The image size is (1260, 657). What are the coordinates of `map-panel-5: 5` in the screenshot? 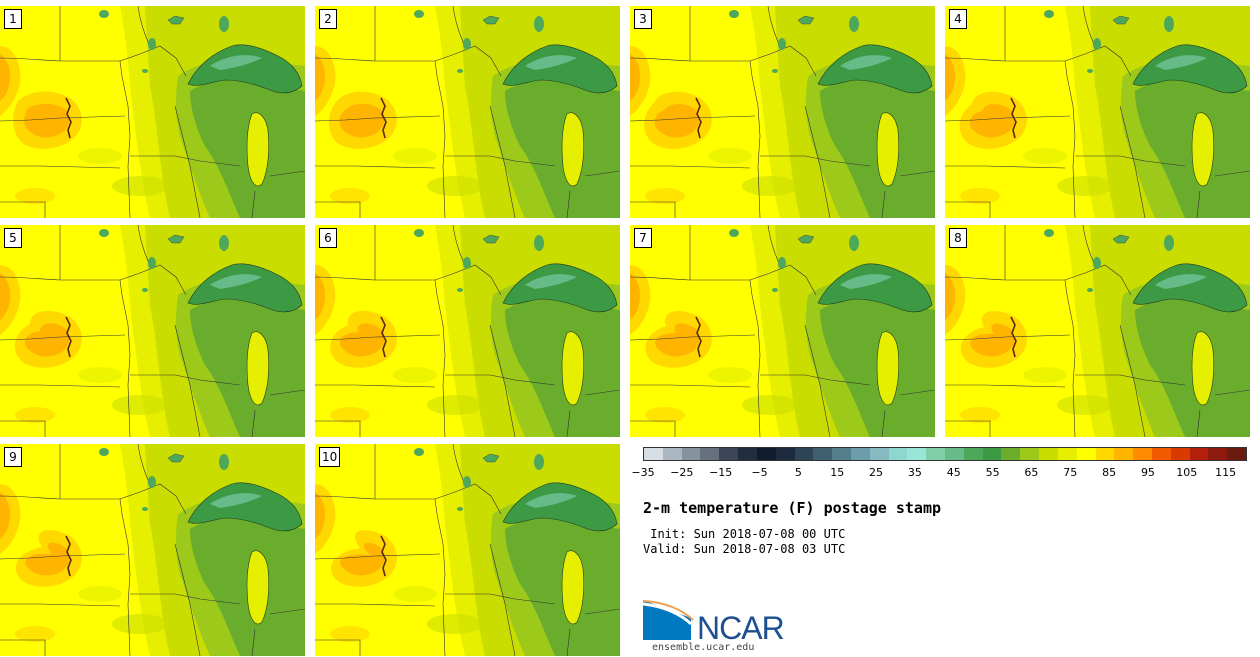 It's located at (152, 331).